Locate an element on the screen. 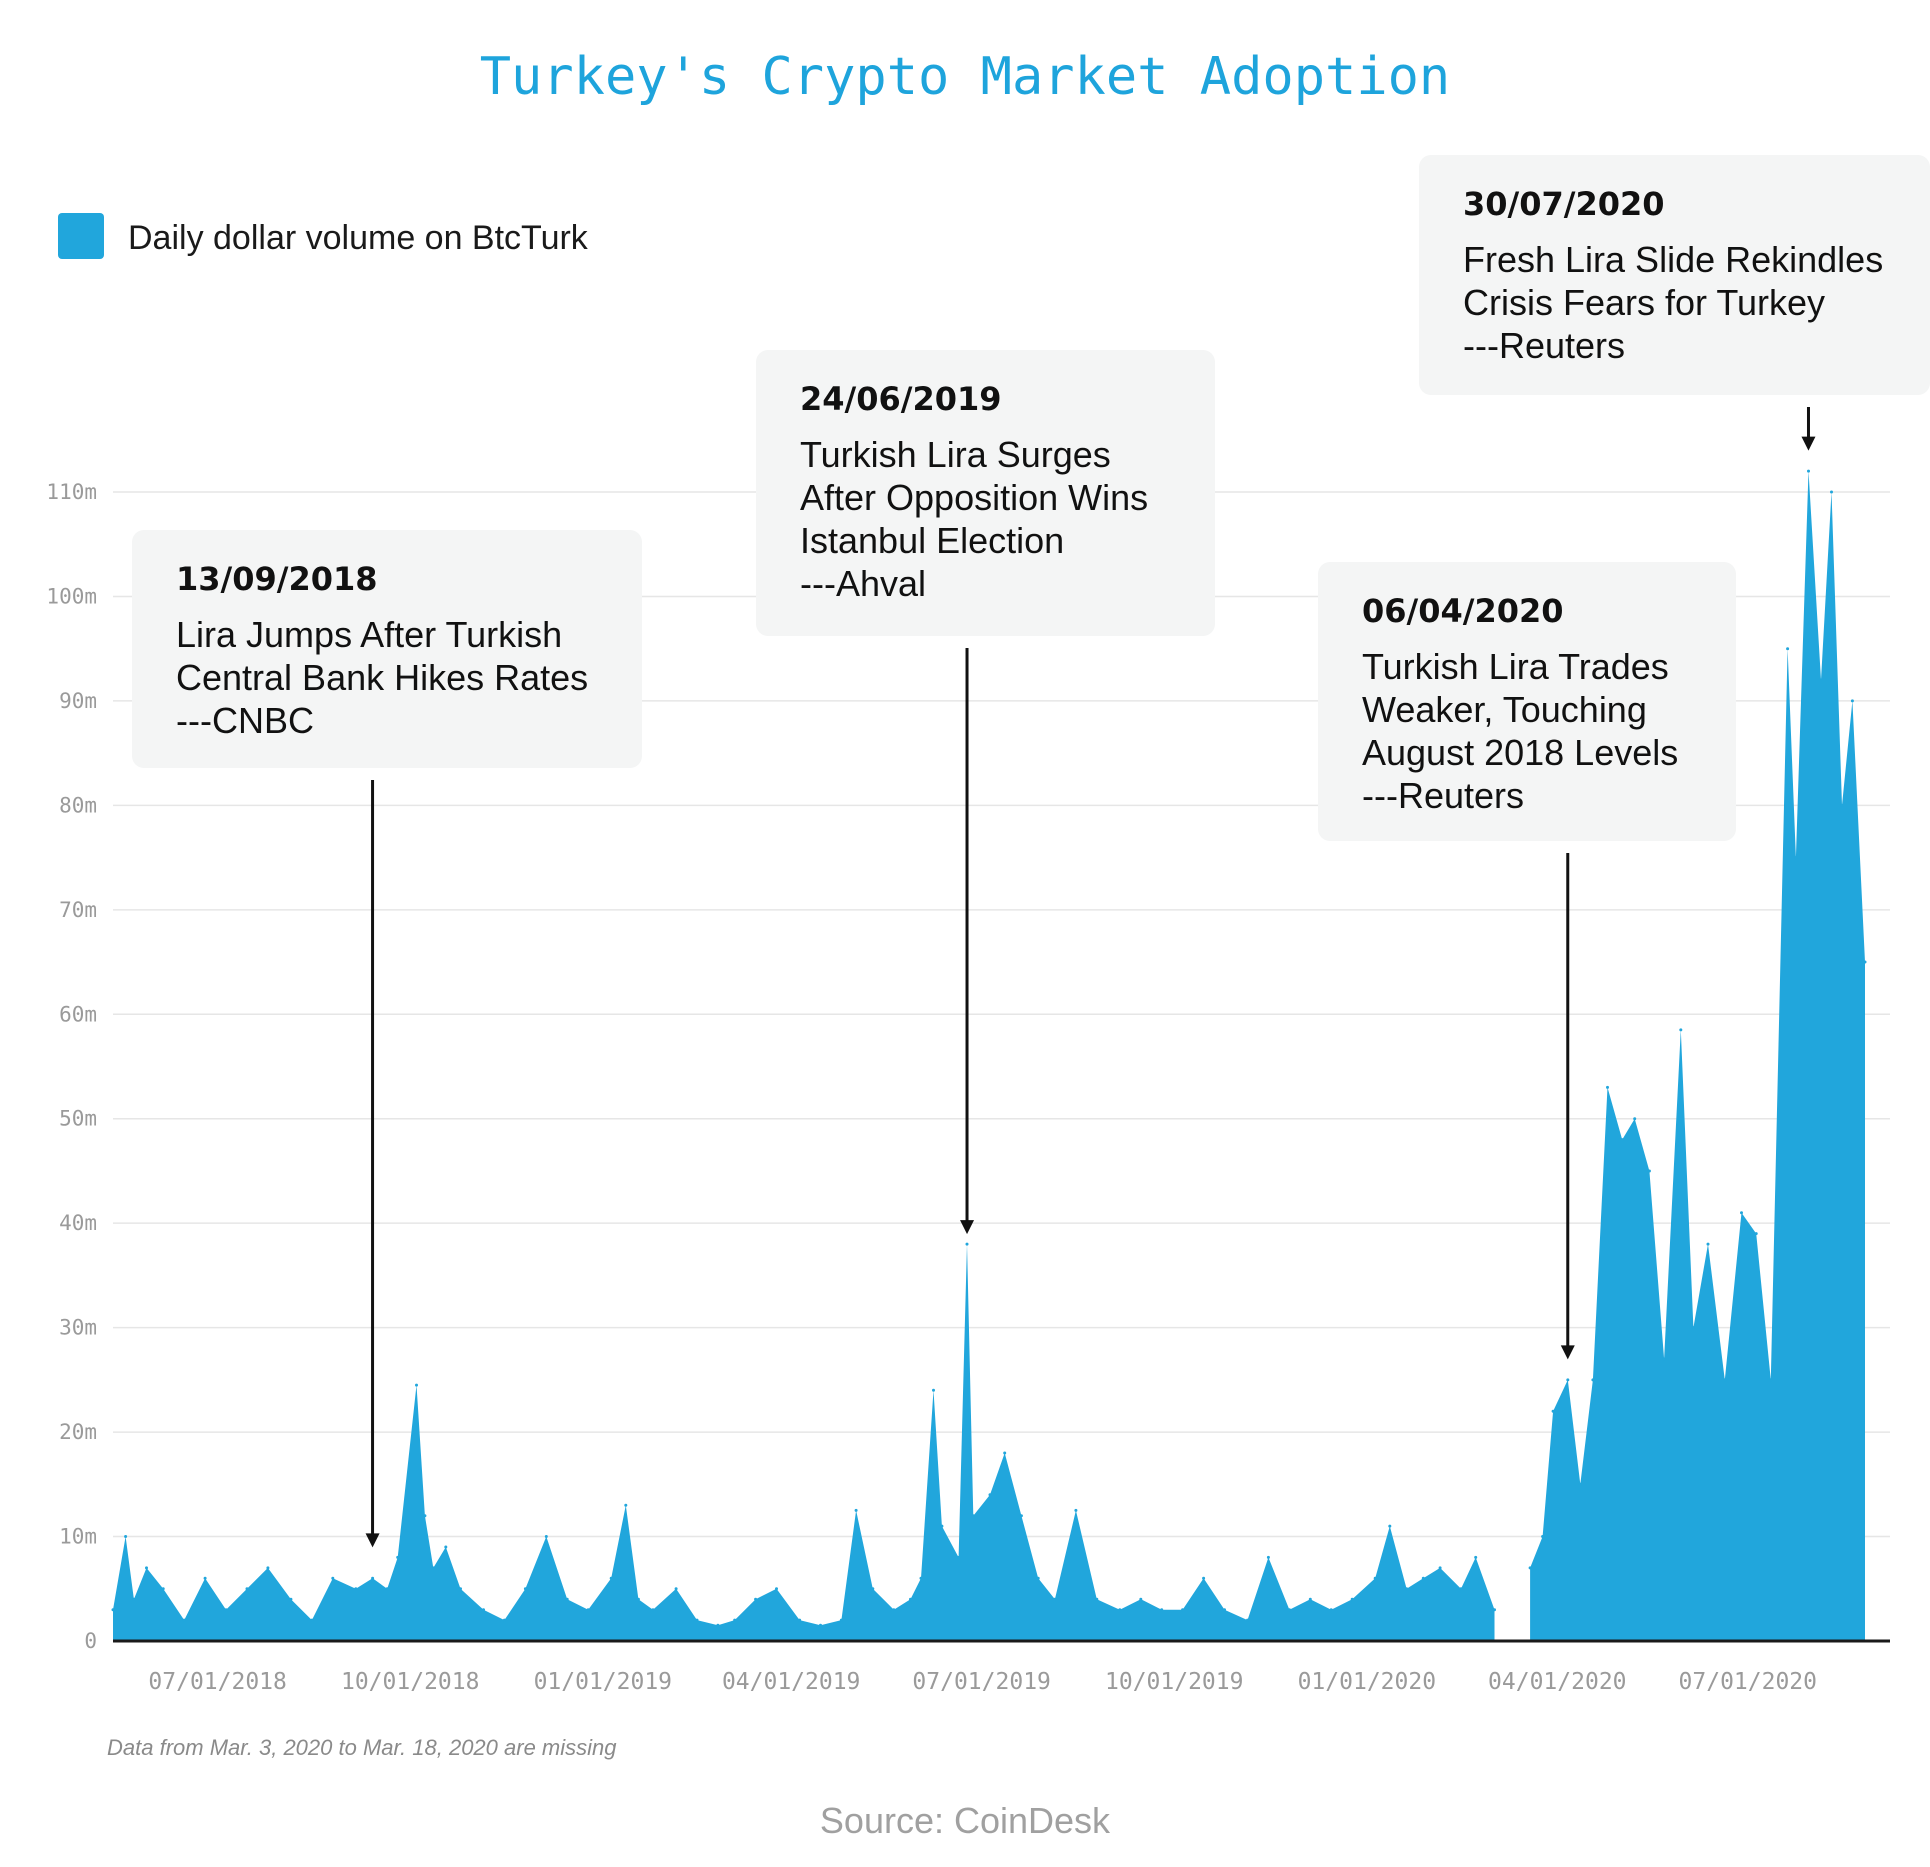 The width and height of the screenshot is (1930, 1867). y-tick-label: 80m is located at coordinates (78, 805).